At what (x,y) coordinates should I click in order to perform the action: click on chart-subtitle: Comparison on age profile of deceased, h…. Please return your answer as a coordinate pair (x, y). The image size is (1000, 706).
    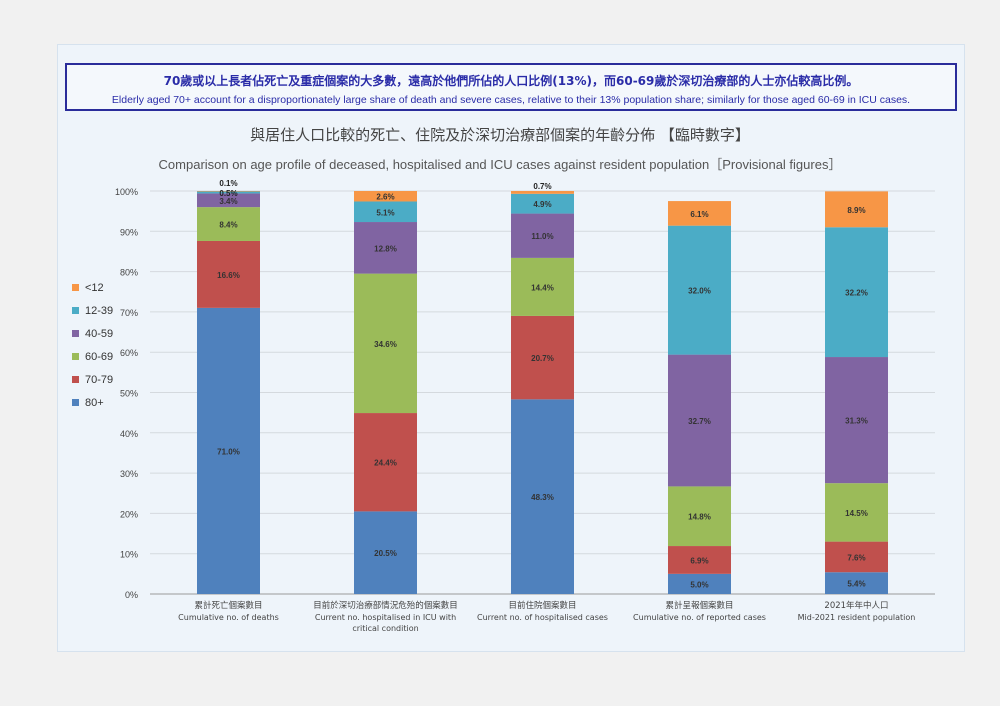
    Looking at the image, I should click on (500, 164).